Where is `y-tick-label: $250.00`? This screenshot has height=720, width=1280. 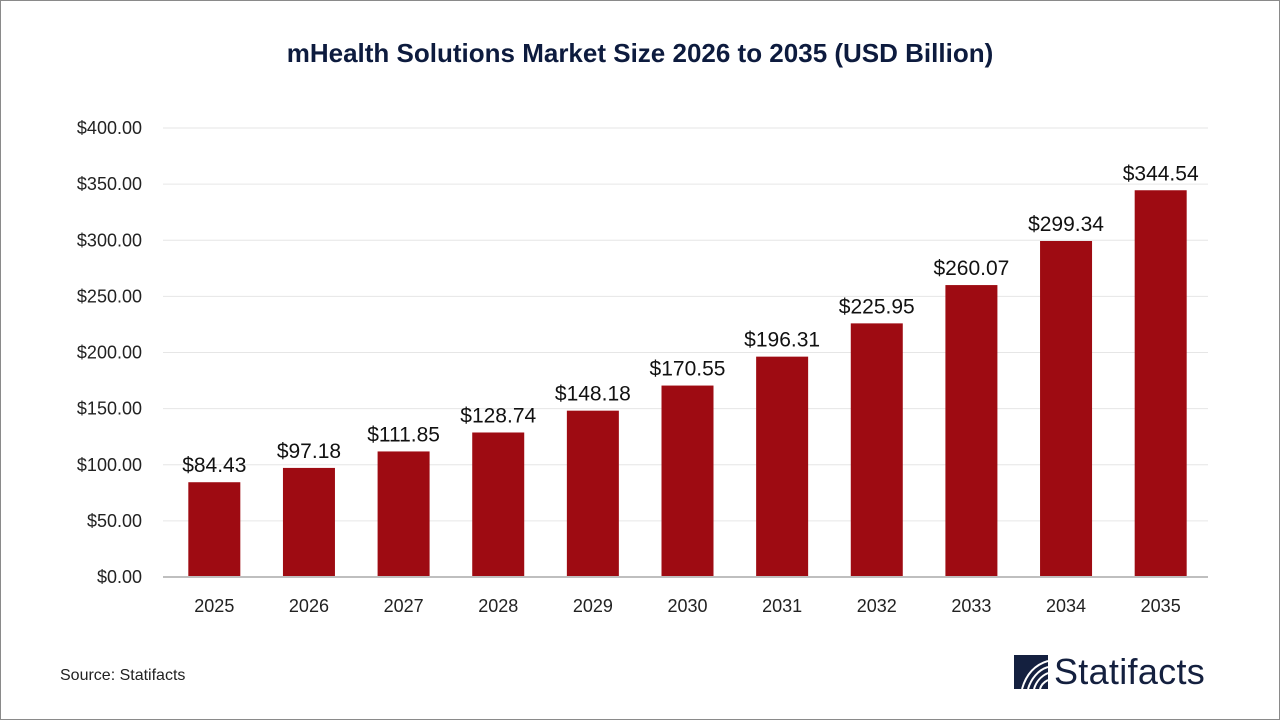
y-tick-label: $250.00 is located at coordinates (109, 296).